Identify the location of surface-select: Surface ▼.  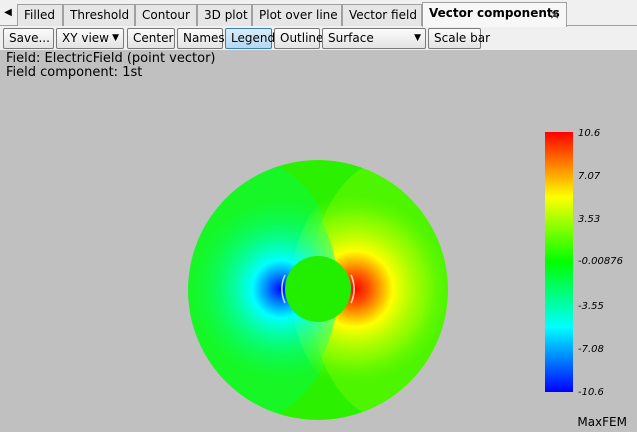
(374, 38).